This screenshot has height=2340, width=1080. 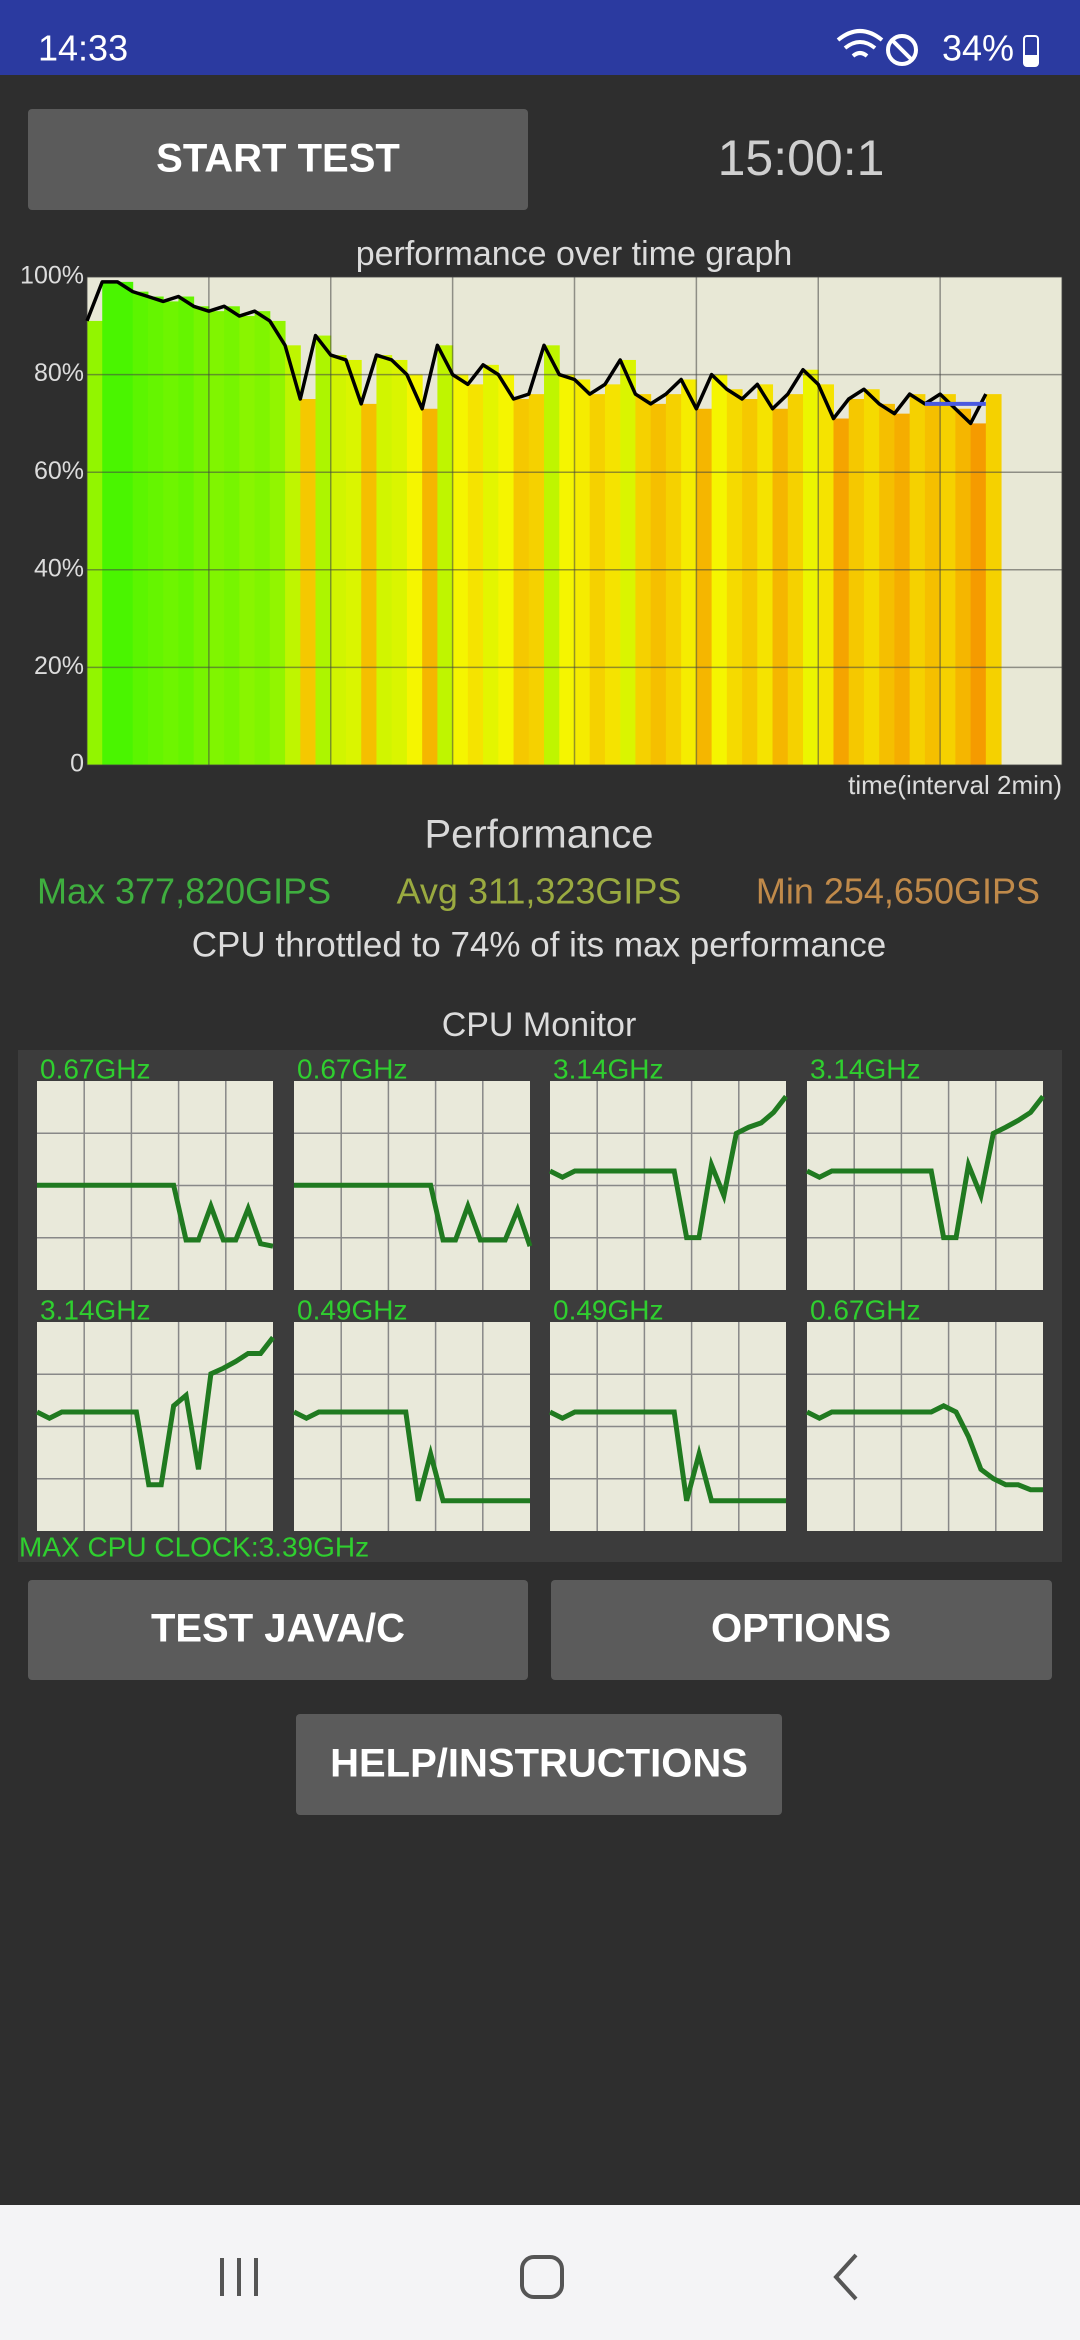 I want to click on recents-button, so click(x=239, y=2277).